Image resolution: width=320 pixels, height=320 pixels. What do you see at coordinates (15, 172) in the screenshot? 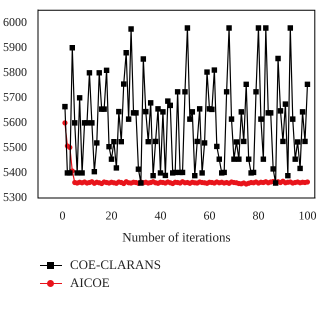
I see `y-tick-label: 5400` at bounding box center [15, 172].